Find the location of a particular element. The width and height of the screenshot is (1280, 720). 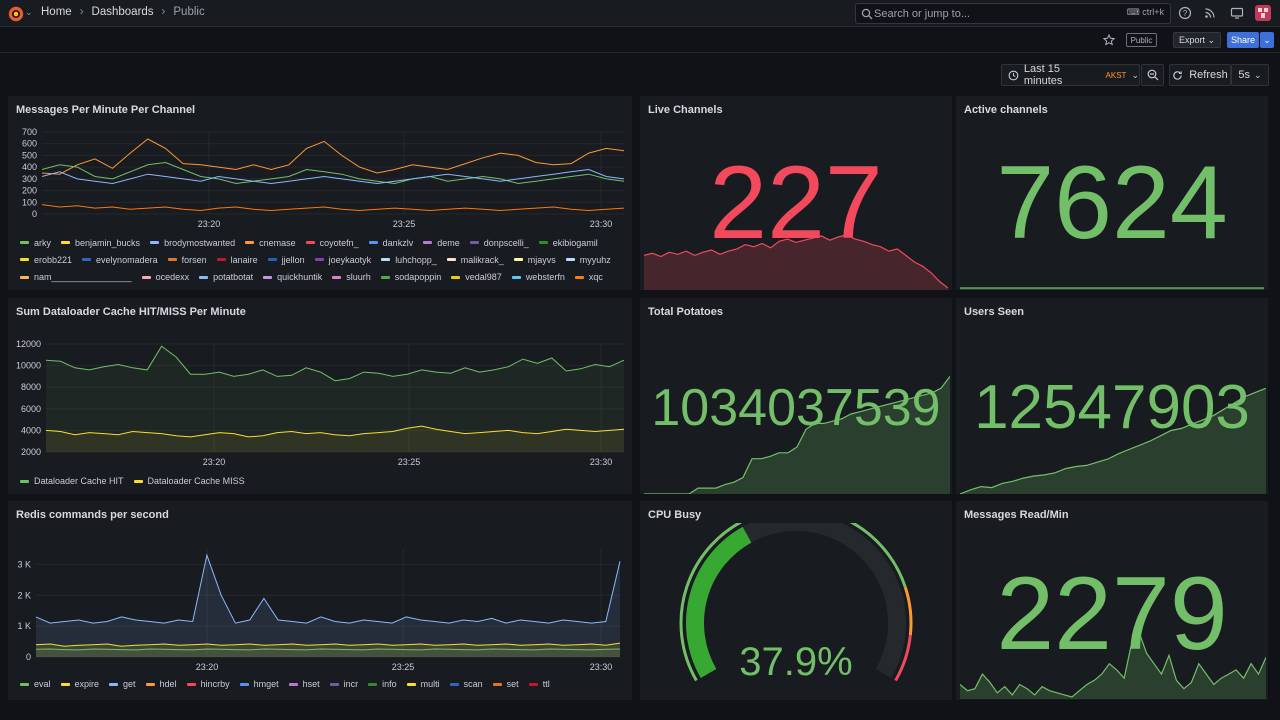

panel-active-channels: Active channels 7624 is located at coordinates (1112, 193).